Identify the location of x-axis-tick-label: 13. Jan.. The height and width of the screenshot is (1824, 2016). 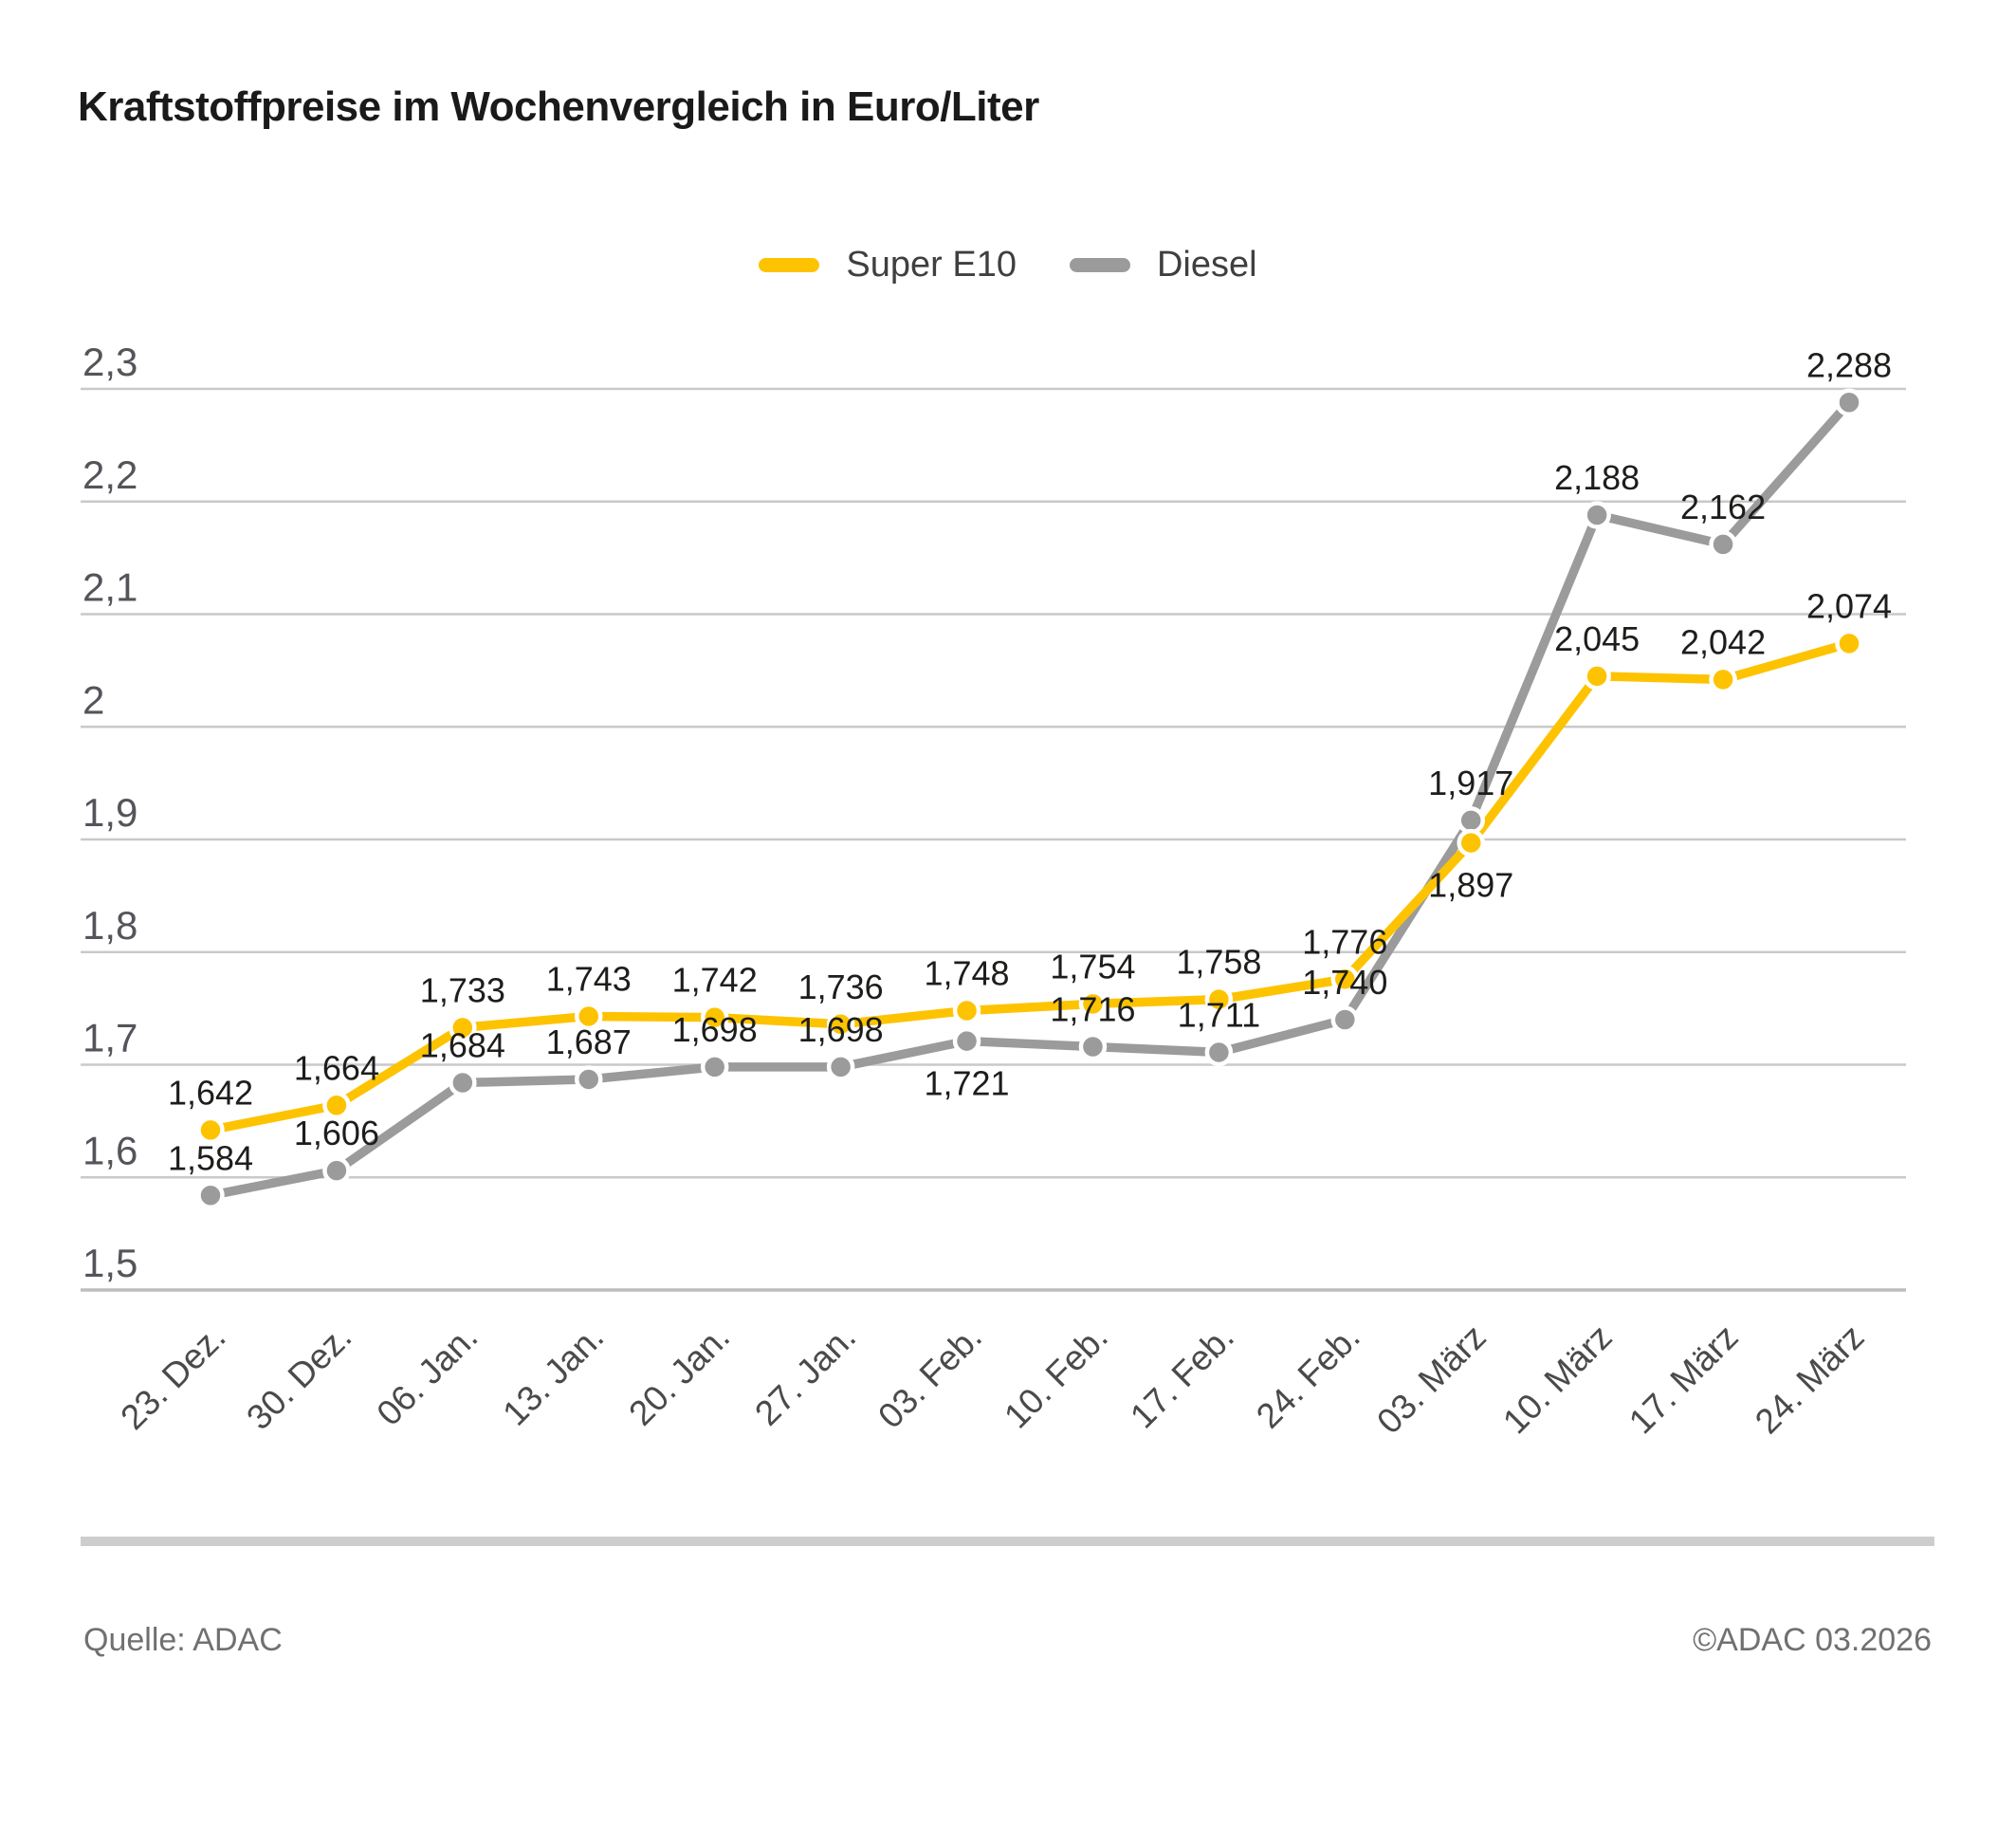
(553, 1375).